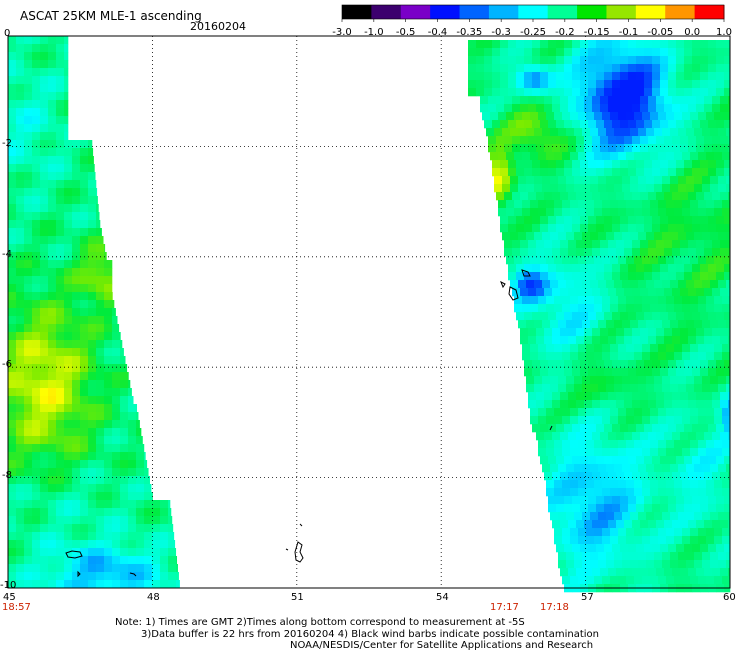  I want to click on island-outline, so click(503, 284).